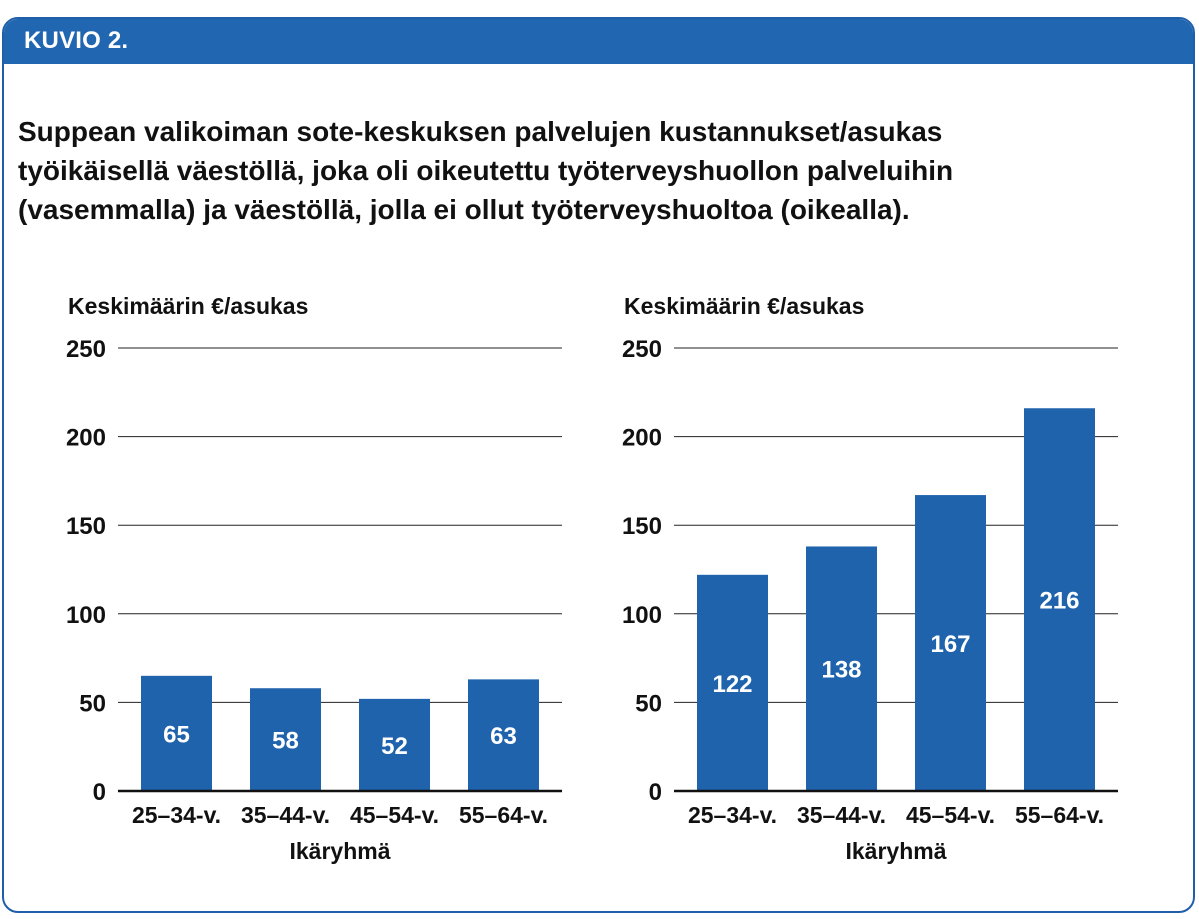 The height and width of the screenshot is (919, 1199). I want to click on data-label: 58, so click(285, 741).